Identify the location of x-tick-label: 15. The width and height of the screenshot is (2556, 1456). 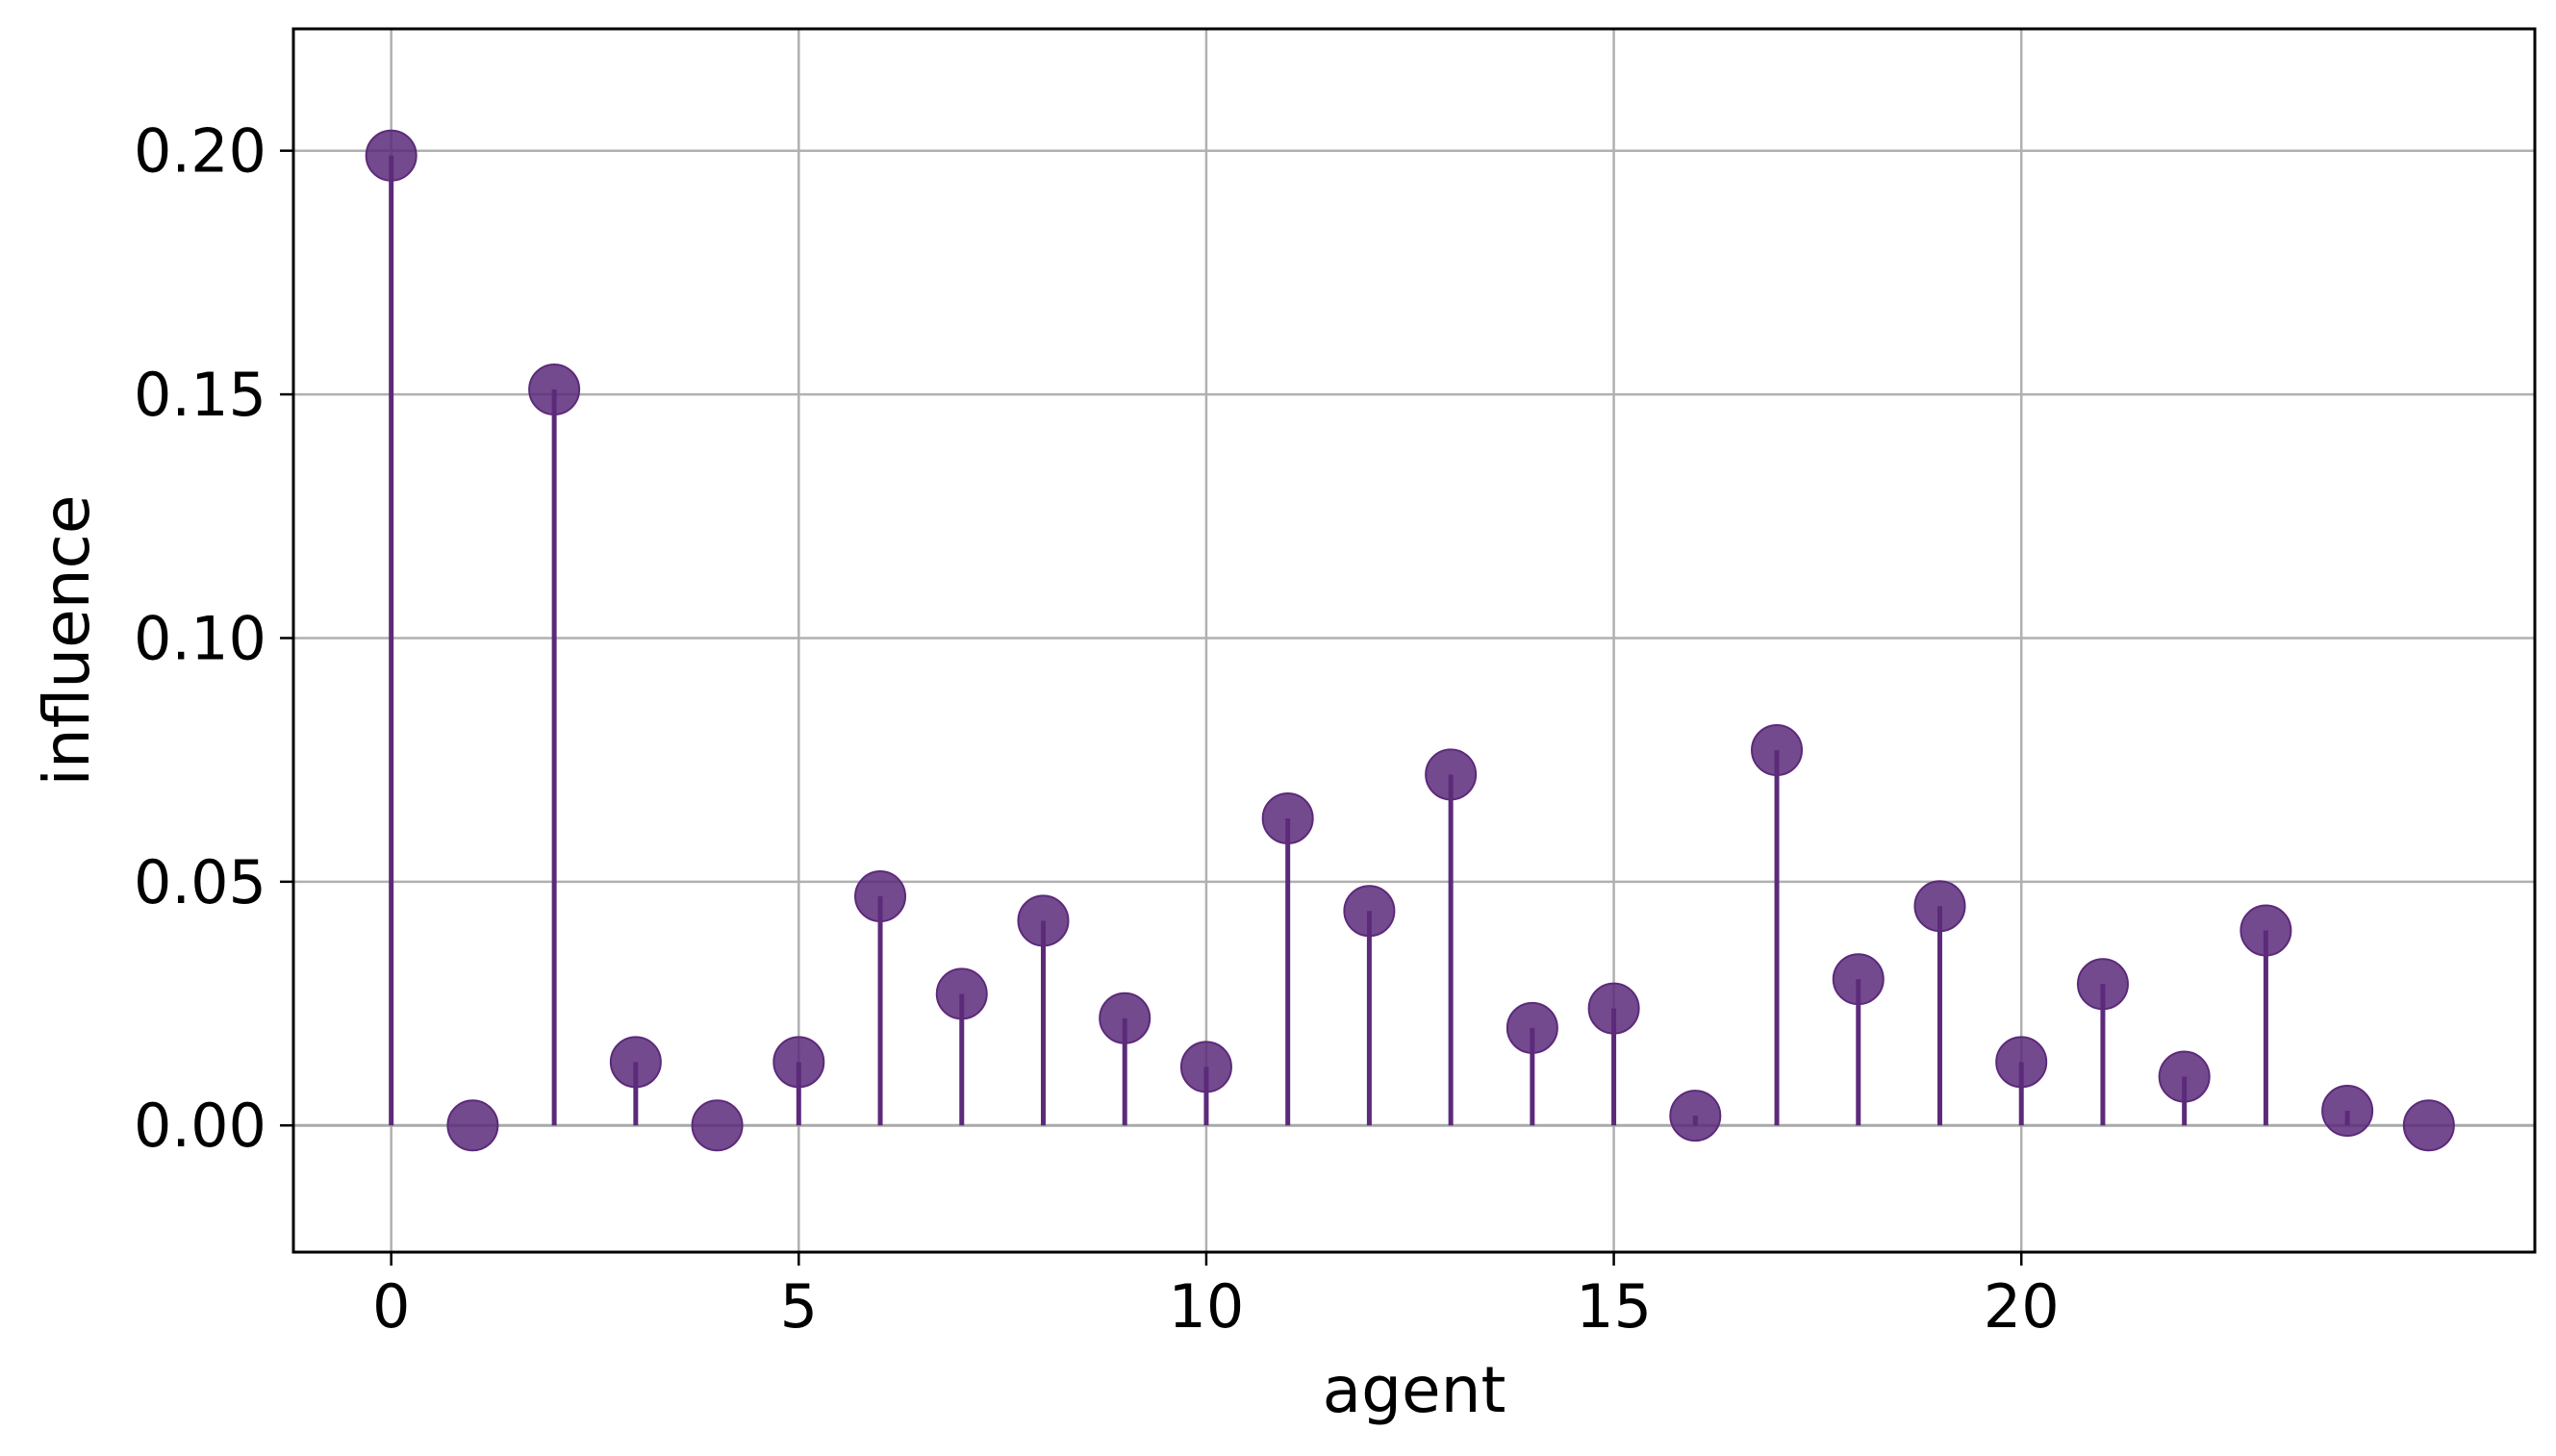
(1614, 1306).